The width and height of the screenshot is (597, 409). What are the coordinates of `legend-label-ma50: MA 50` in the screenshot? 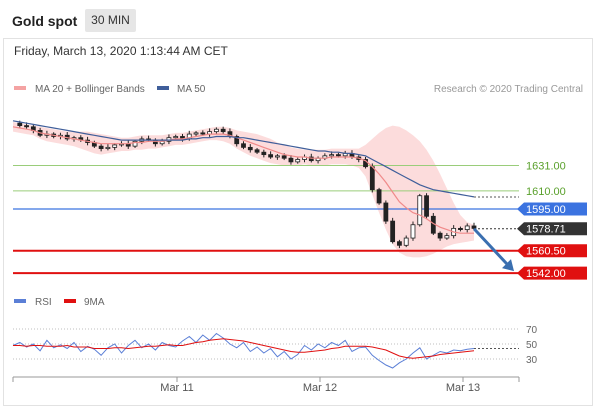 It's located at (191, 89).